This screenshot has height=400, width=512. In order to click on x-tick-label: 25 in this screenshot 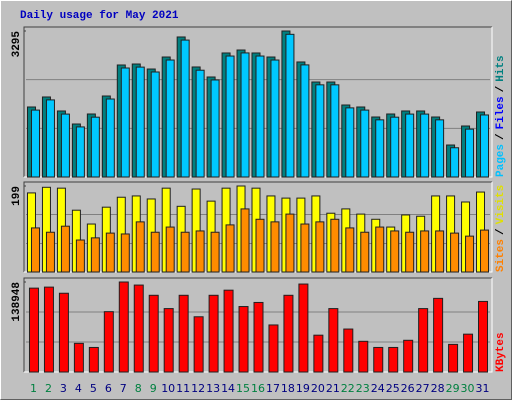, I will do `click(393, 388)`.